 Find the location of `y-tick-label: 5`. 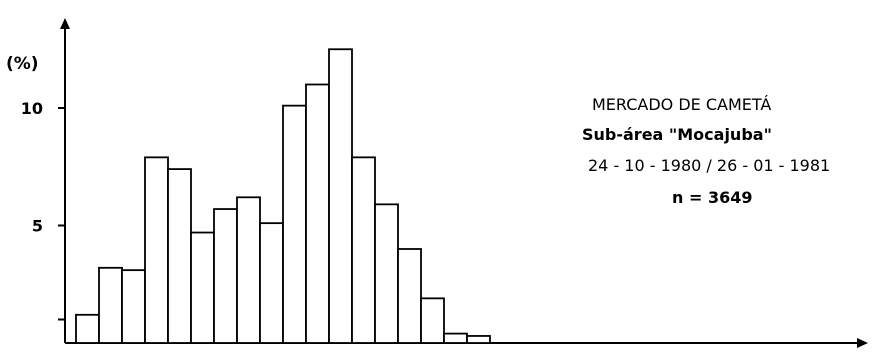

y-tick-label: 5 is located at coordinates (37, 226).